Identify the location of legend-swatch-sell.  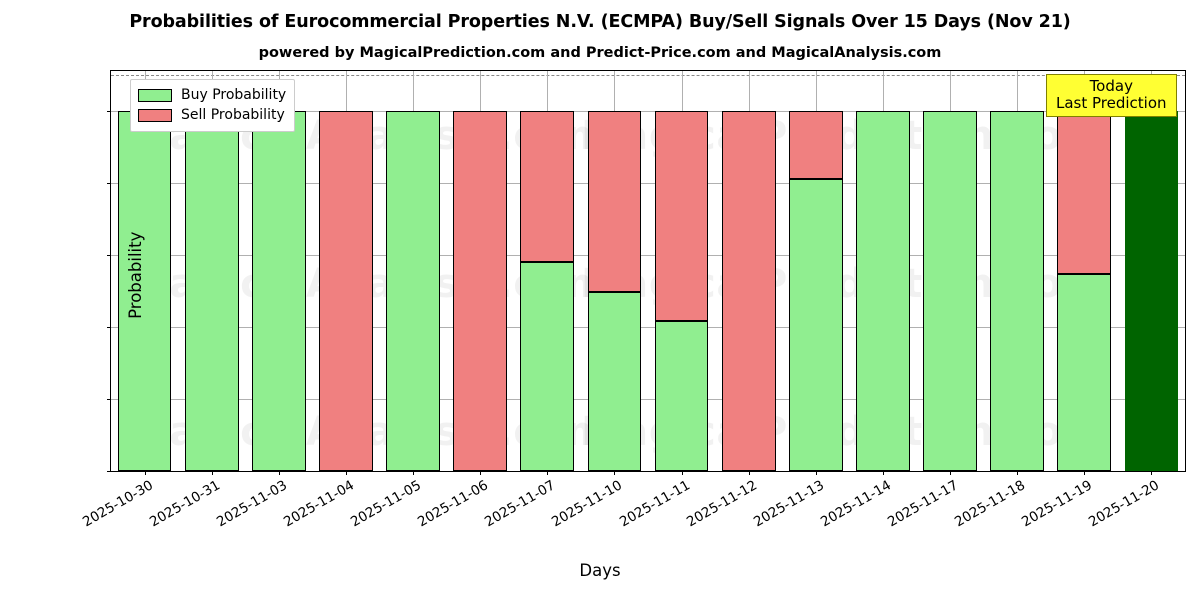
(155, 115).